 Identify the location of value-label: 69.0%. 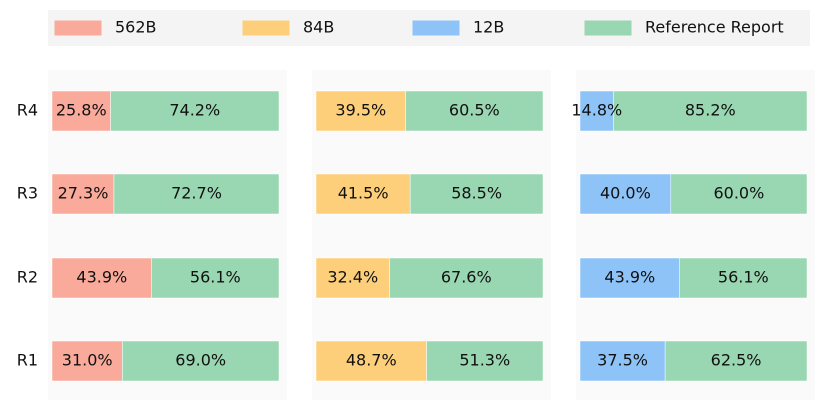
(200, 360).